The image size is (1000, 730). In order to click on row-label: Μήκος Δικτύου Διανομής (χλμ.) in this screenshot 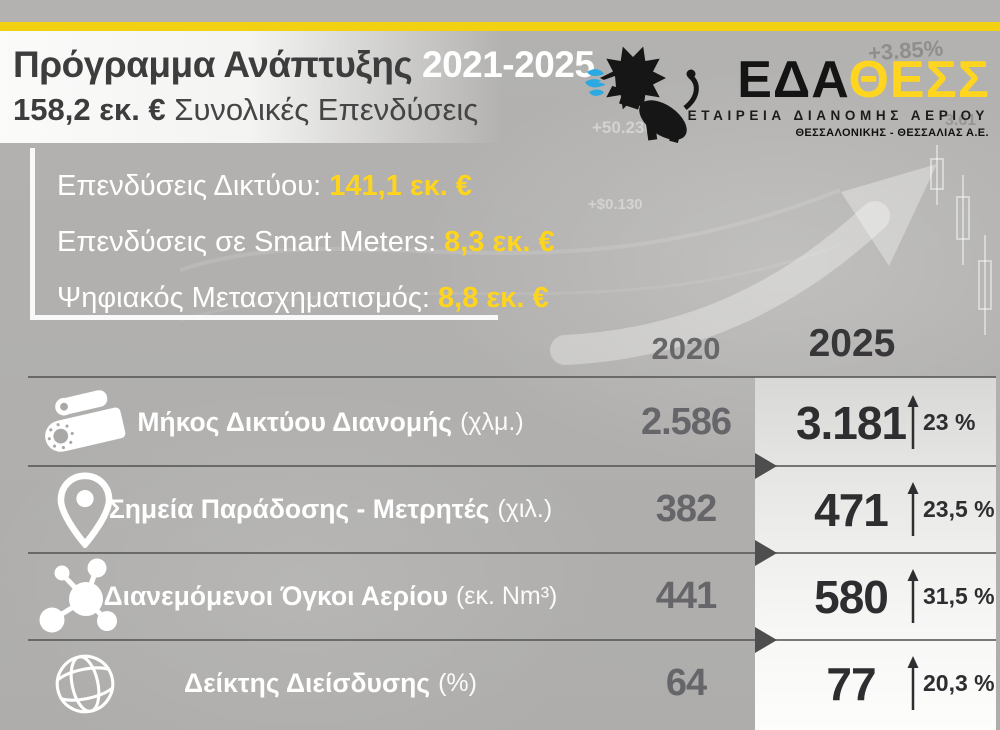, I will do `click(330, 422)`.